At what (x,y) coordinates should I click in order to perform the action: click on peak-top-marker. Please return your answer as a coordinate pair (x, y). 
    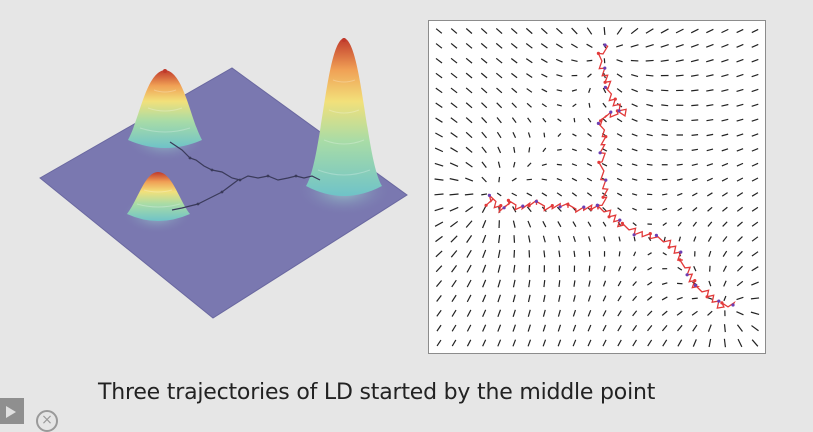
    Looking at the image, I should click on (344, 40).